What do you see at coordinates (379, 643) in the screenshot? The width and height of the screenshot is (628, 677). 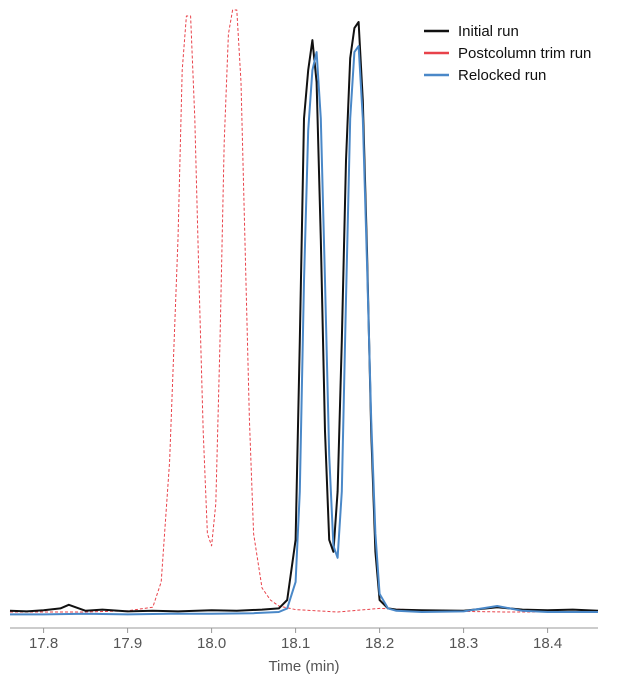 I see `x-tick-label: 18.2` at bounding box center [379, 643].